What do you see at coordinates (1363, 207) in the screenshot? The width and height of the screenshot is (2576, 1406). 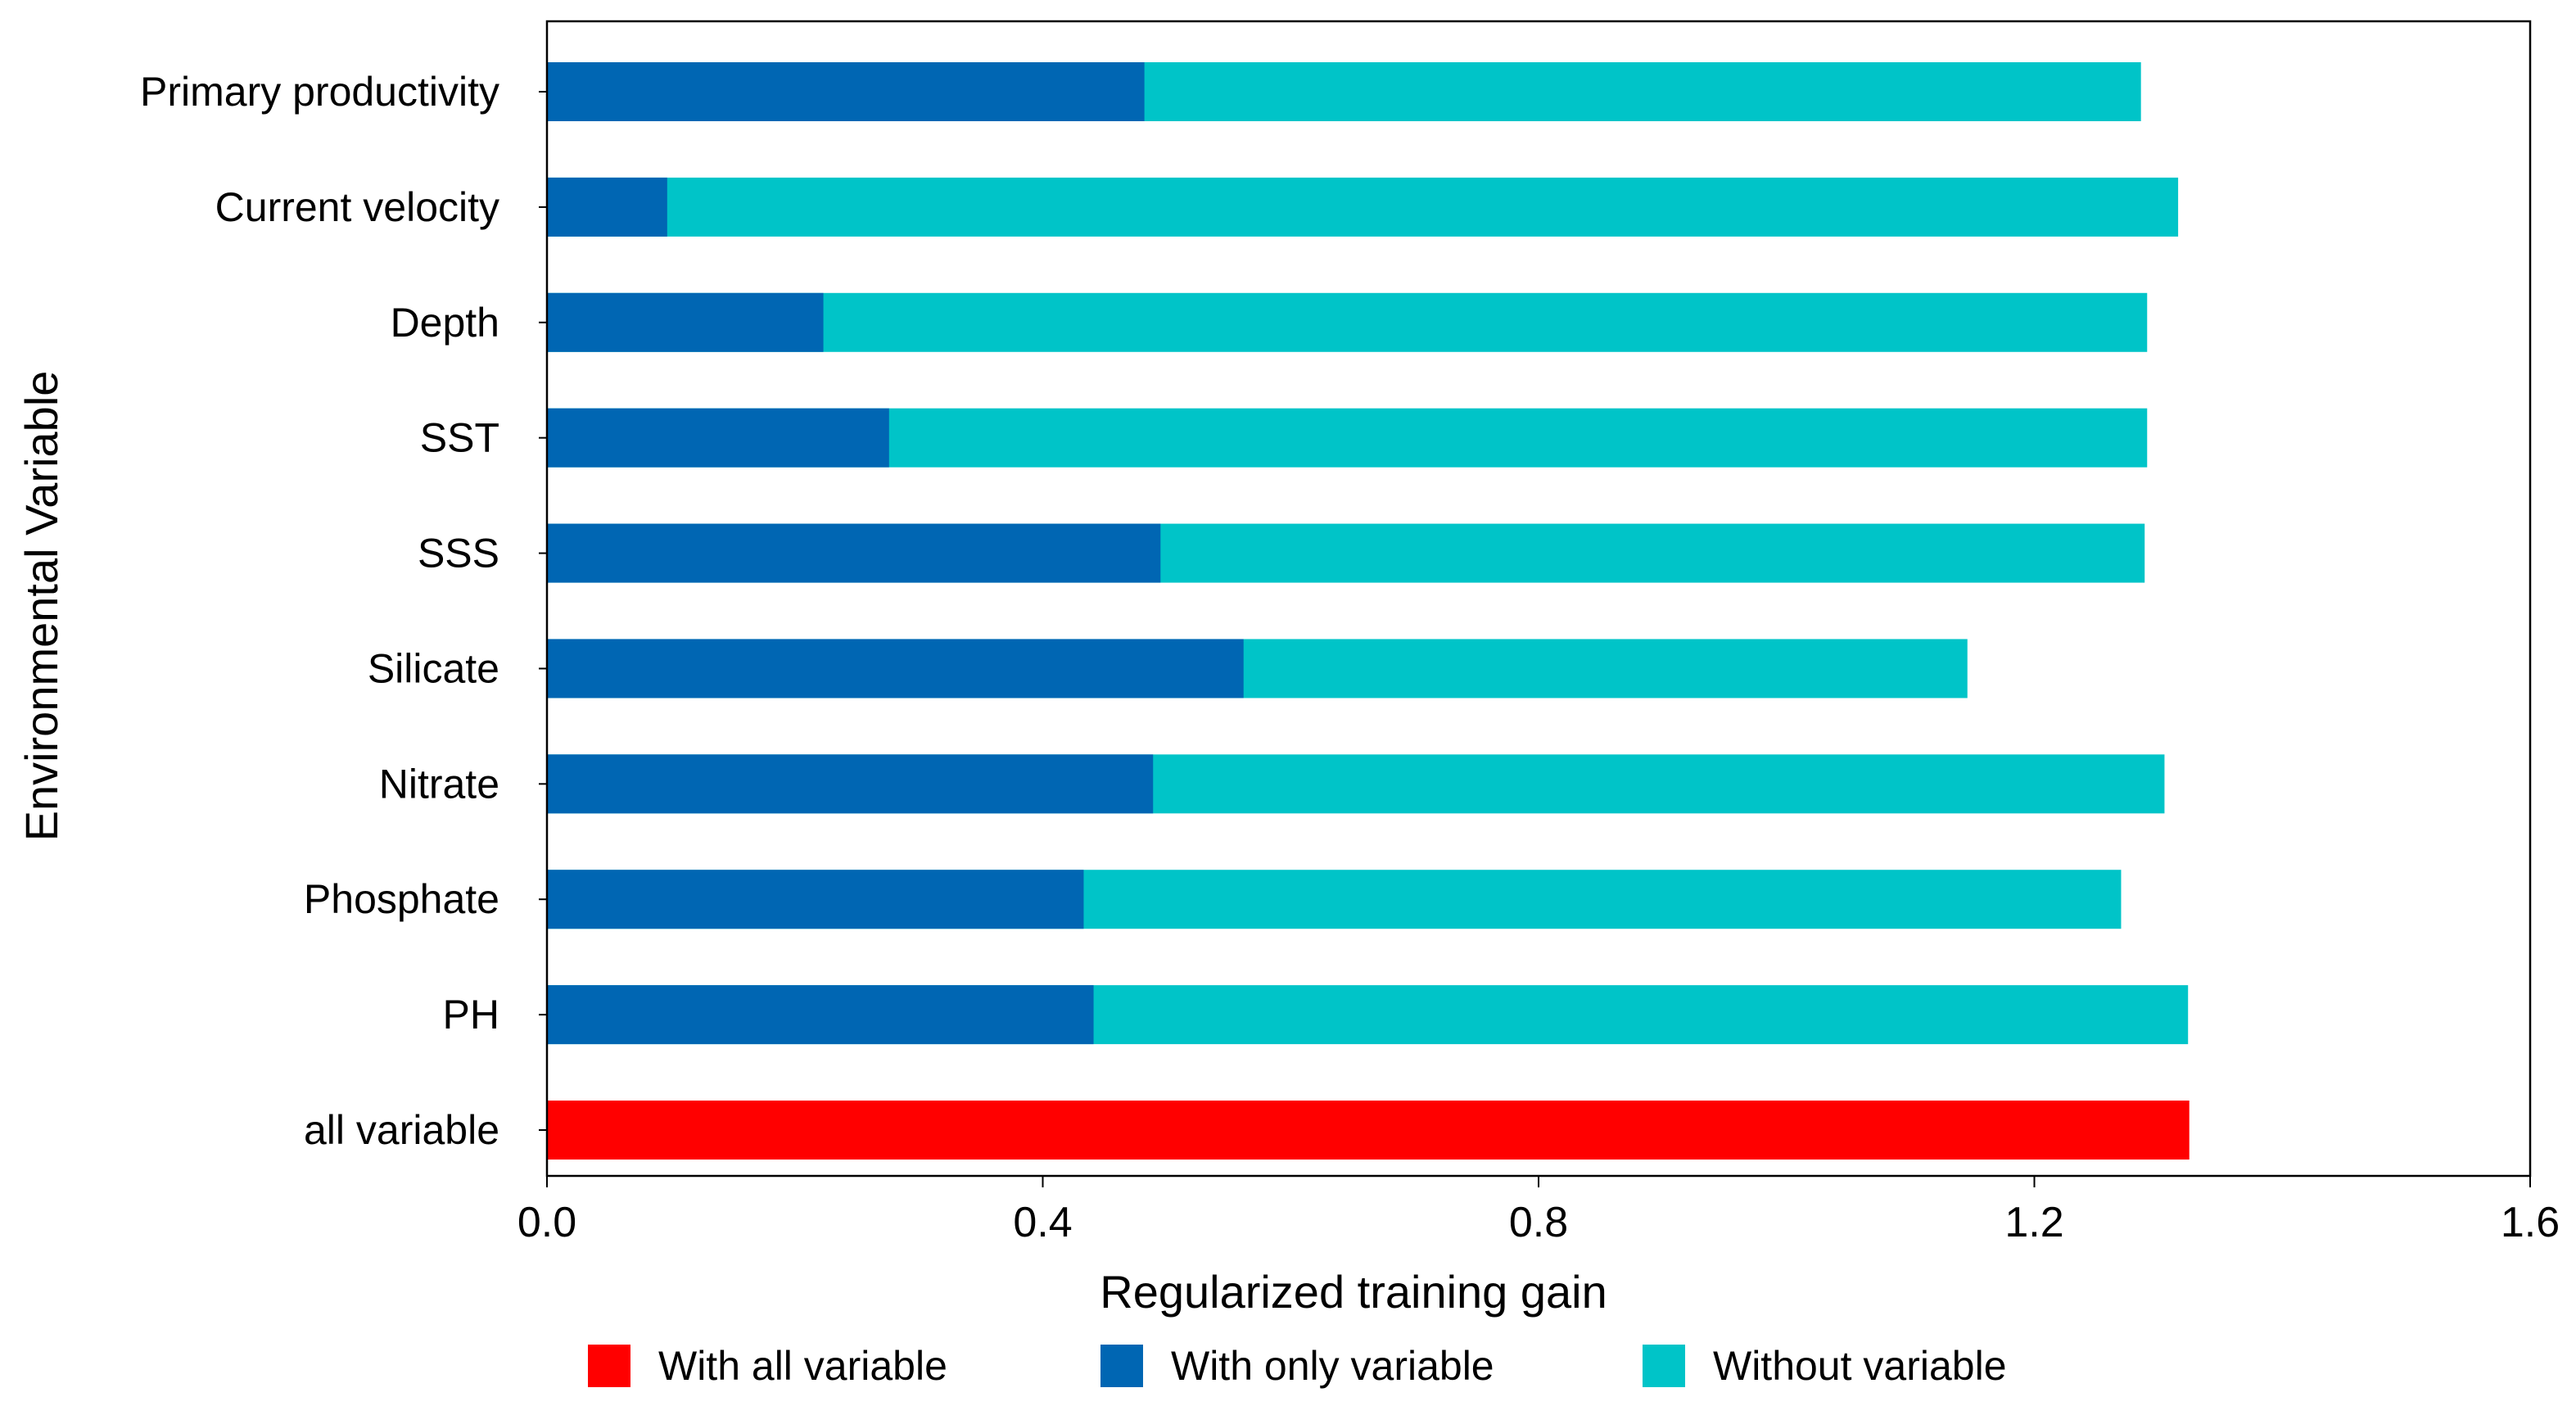 I see `bar-current-velocity-without-variable` at bounding box center [1363, 207].